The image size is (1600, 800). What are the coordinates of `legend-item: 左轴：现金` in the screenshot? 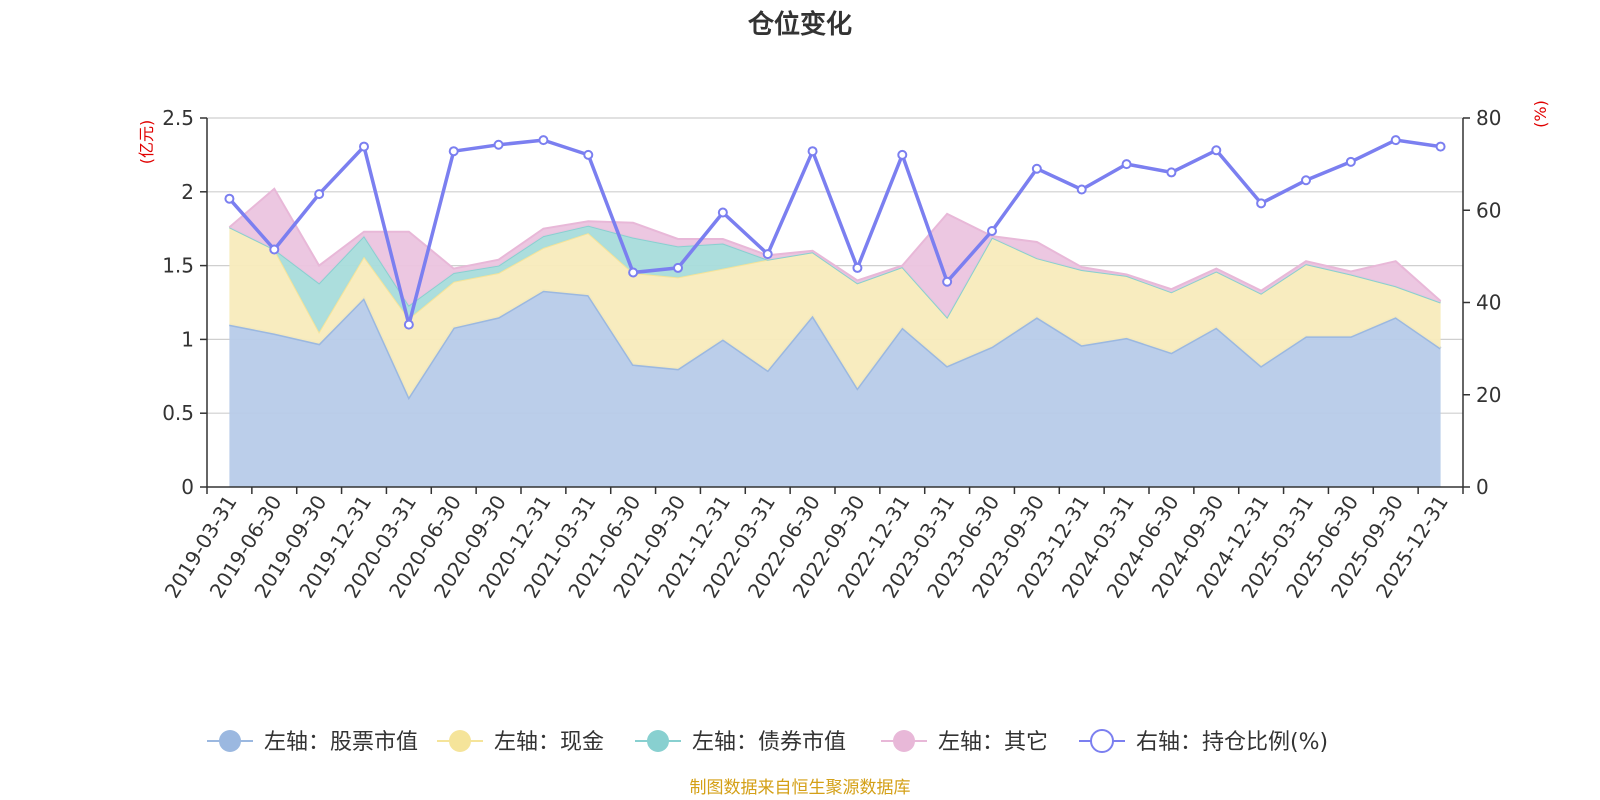 It's located at (520, 742).